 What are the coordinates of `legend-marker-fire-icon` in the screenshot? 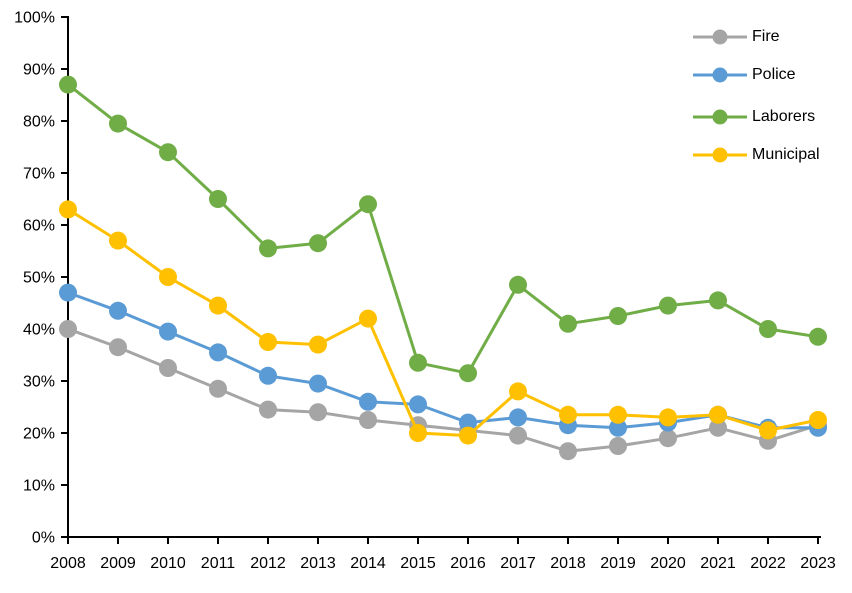 It's located at (720, 37).